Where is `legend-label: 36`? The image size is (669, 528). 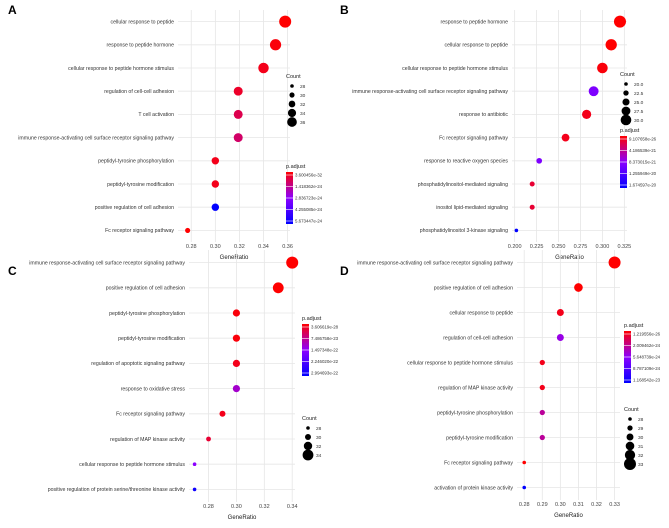 legend-label: 36 is located at coordinates (303, 123).